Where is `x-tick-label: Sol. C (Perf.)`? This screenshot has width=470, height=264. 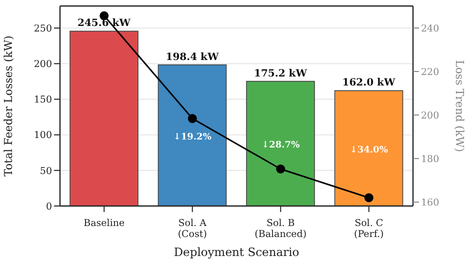 x-tick-label: Sol. C (Perf.) is located at coordinates (369, 229).